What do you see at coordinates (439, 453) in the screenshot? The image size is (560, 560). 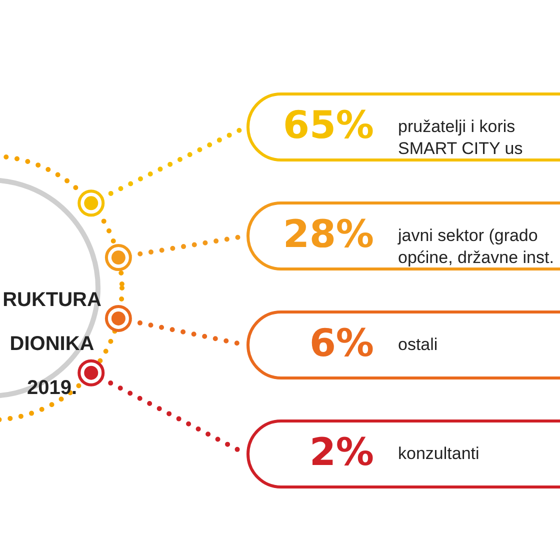 I see `category-label: konzultanti` at bounding box center [439, 453].